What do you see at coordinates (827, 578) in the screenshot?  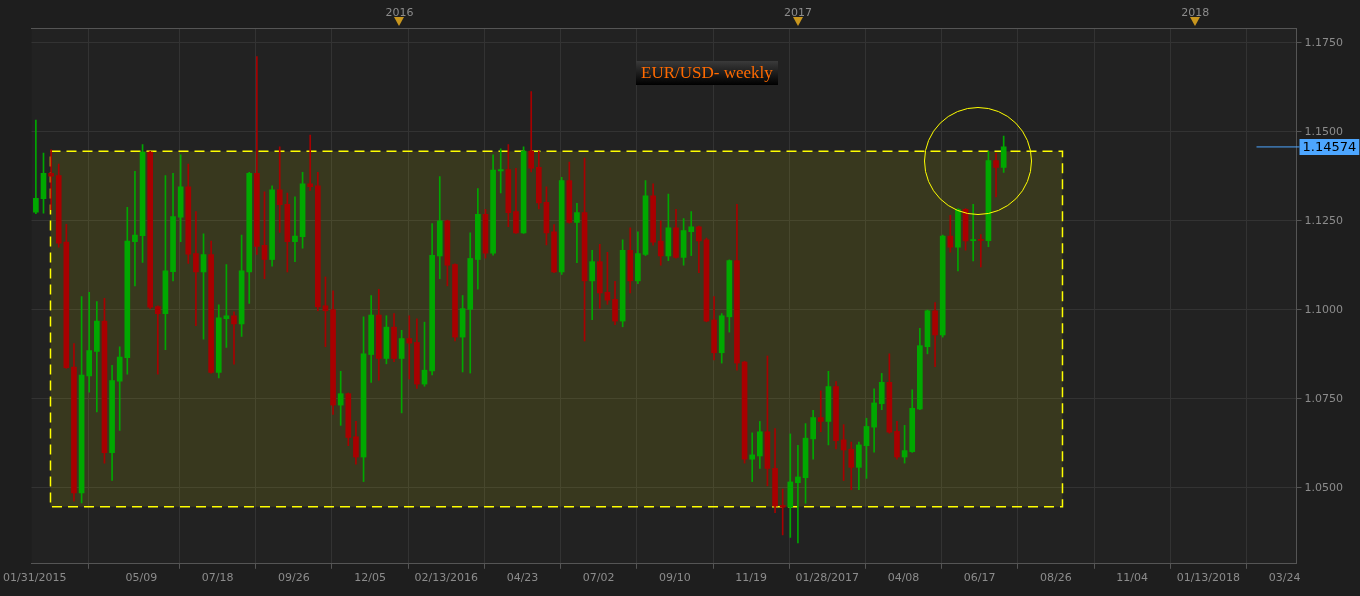 I see `x-tick-label: 01/28/2017` at bounding box center [827, 578].